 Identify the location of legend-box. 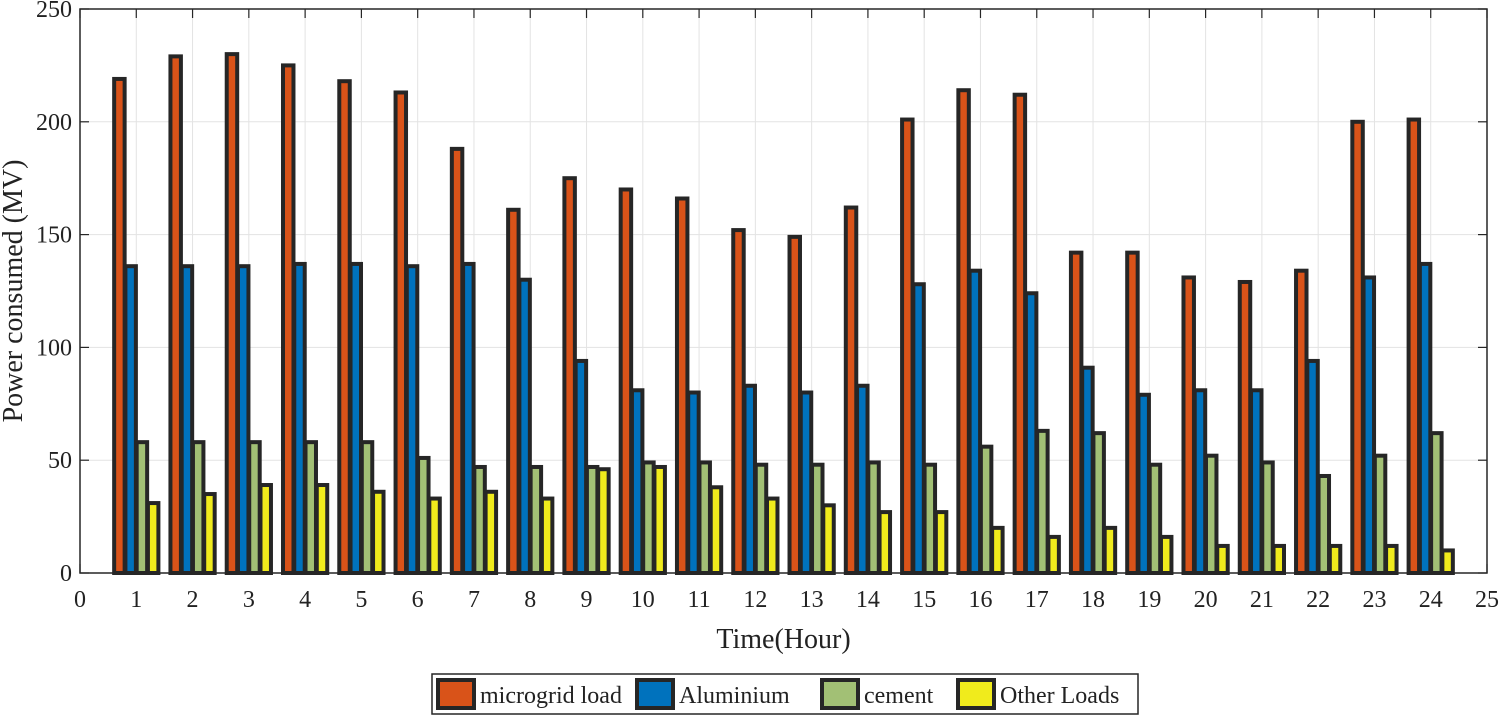
(785, 694).